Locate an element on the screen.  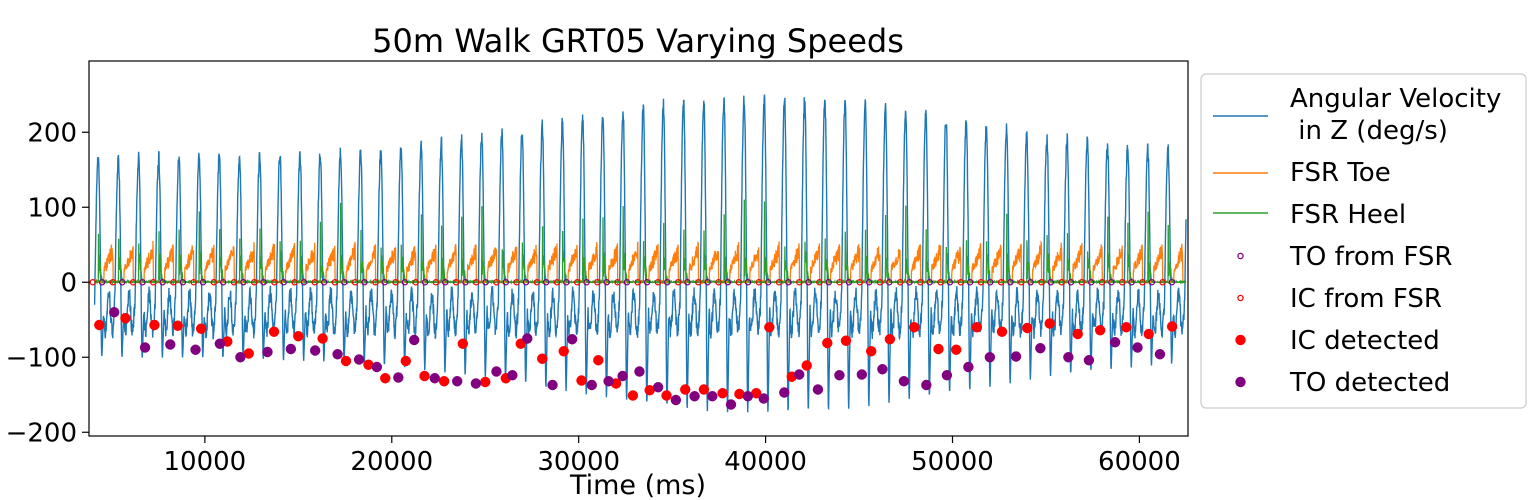
legend-item: TO from FSR is located at coordinates (1344, 257).